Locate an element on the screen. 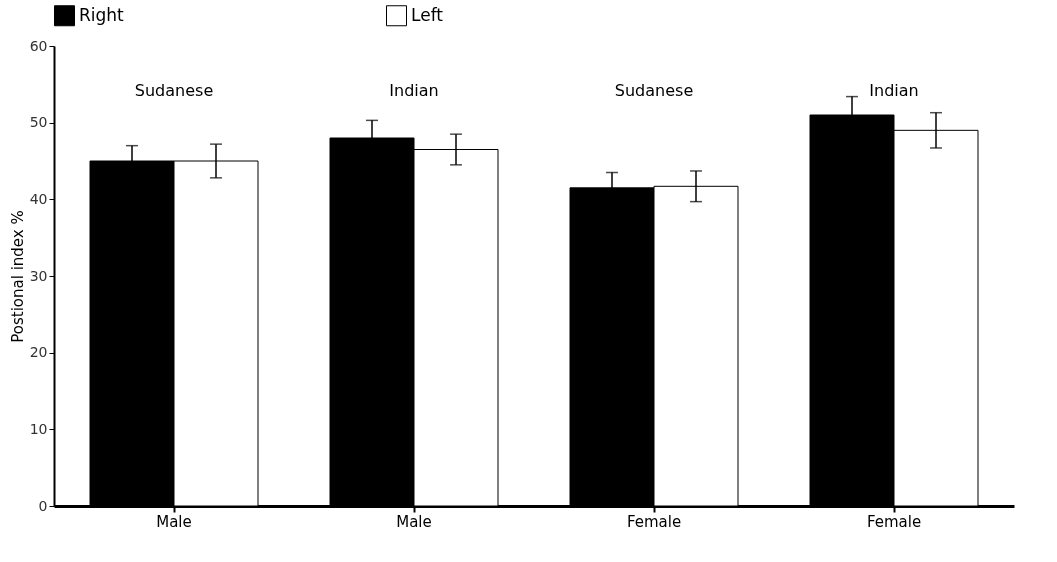  y-tick-label: 60 is located at coordinates (38, 45).